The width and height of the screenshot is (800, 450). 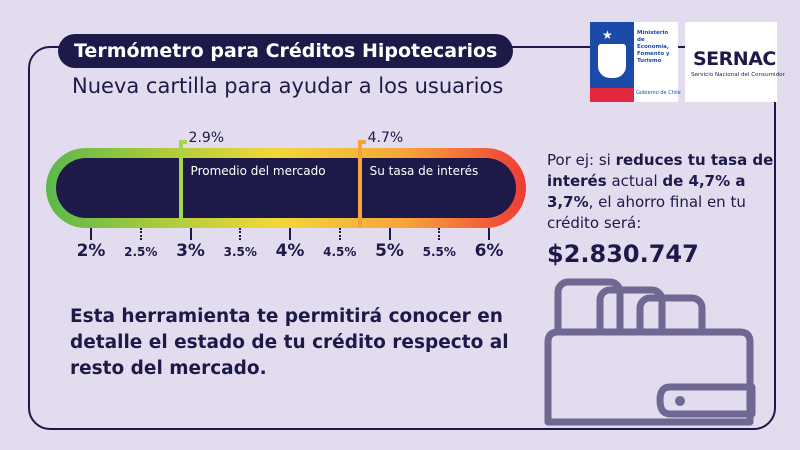 I want to click on scale-label: 2%, so click(x=91, y=251).